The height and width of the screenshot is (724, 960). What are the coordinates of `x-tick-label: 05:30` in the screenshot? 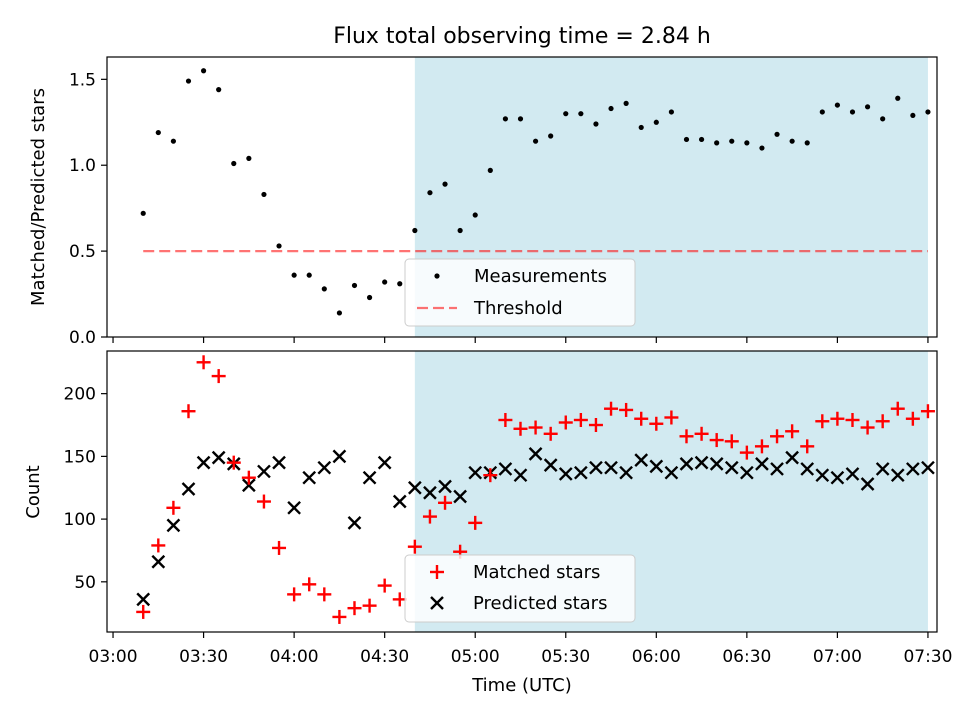 It's located at (565, 657).